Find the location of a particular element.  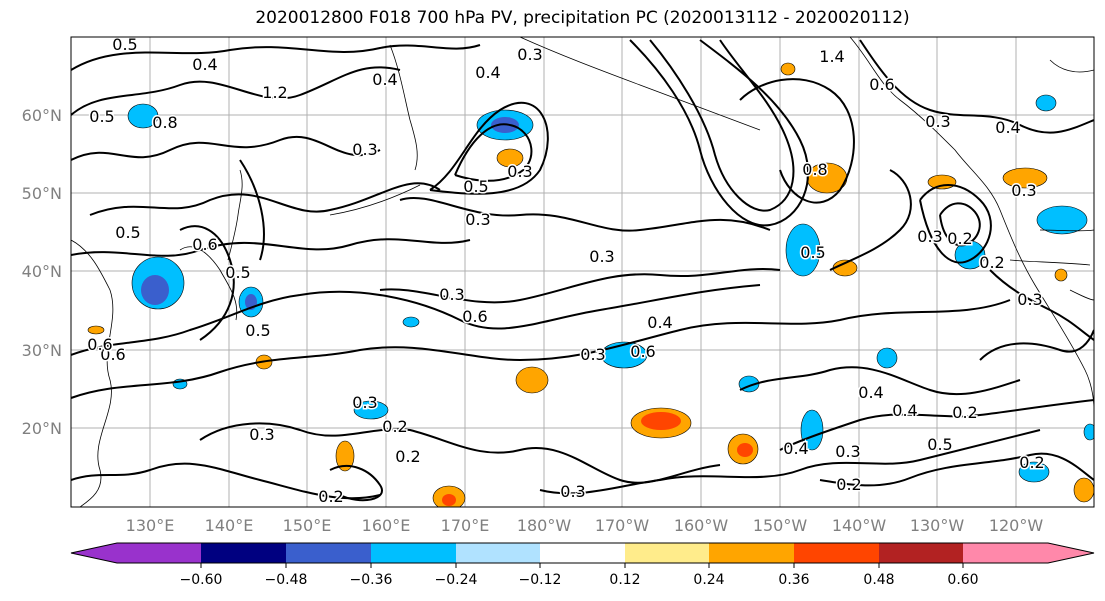

colorbar-tick-label: −0.60 is located at coordinates (201, 580).